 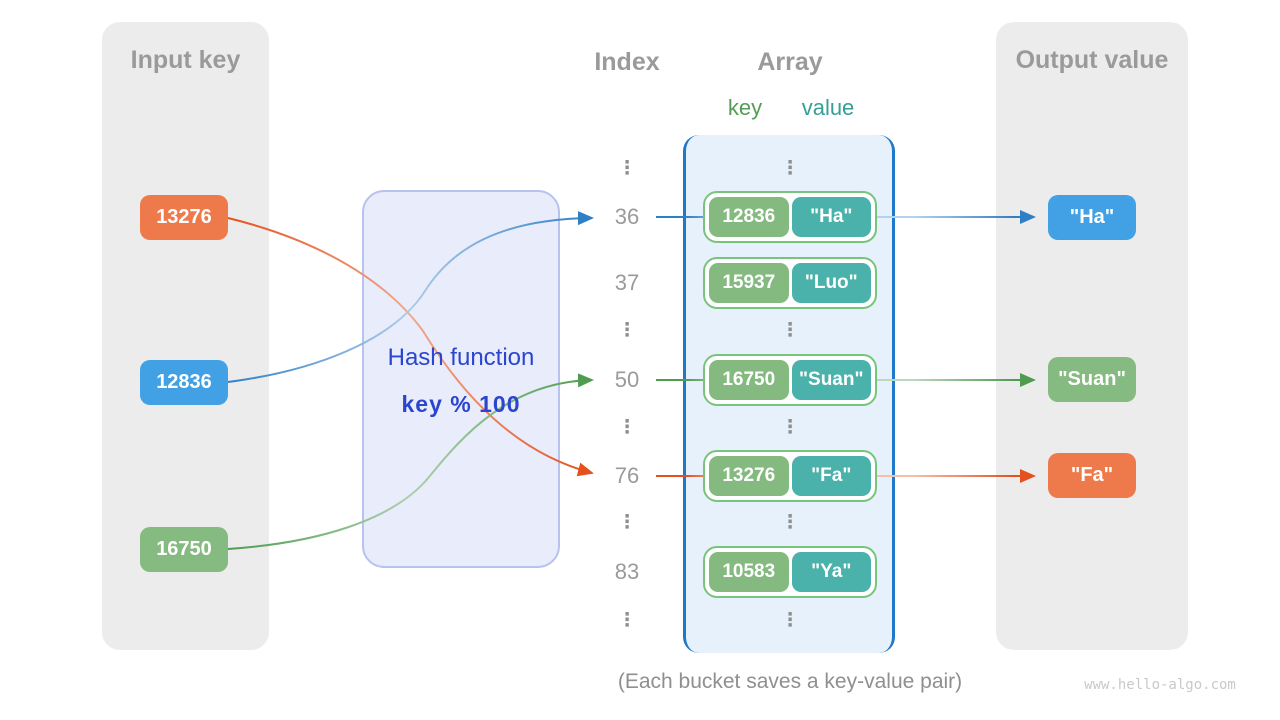 I want to click on index-column-title: Index, so click(x=627, y=62).